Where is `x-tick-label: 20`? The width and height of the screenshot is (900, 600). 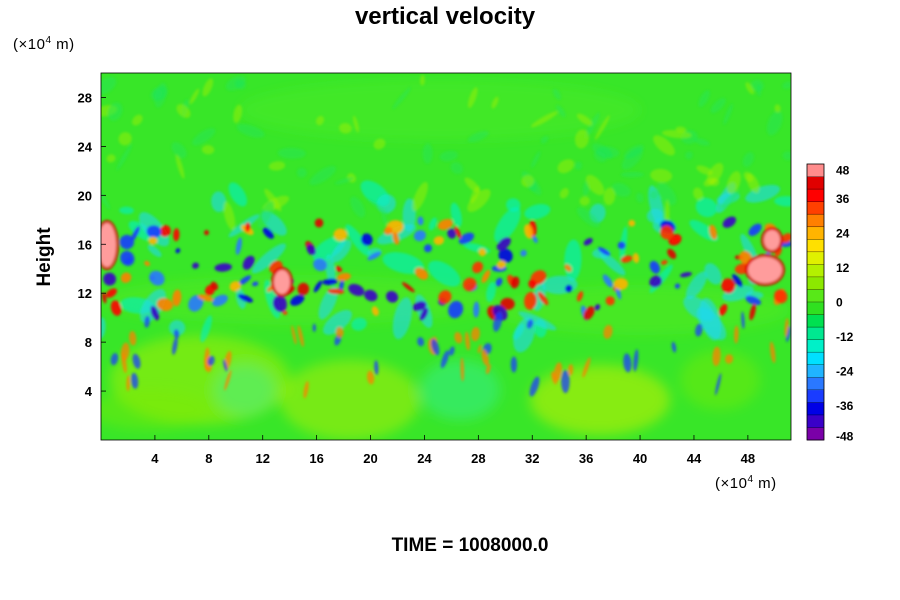
x-tick-label: 20 is located at coordinates (370, 458).